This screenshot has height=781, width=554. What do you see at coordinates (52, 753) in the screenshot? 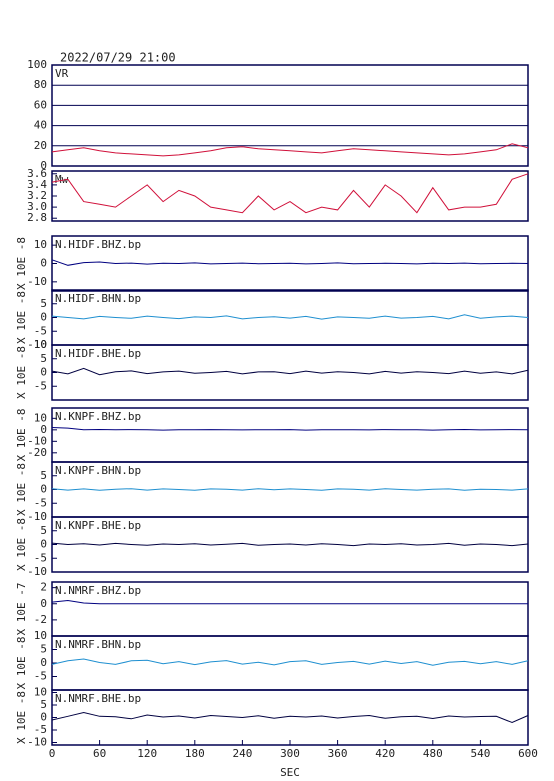
I see `x-tick-label: 0` at bounding box center [52, 753].